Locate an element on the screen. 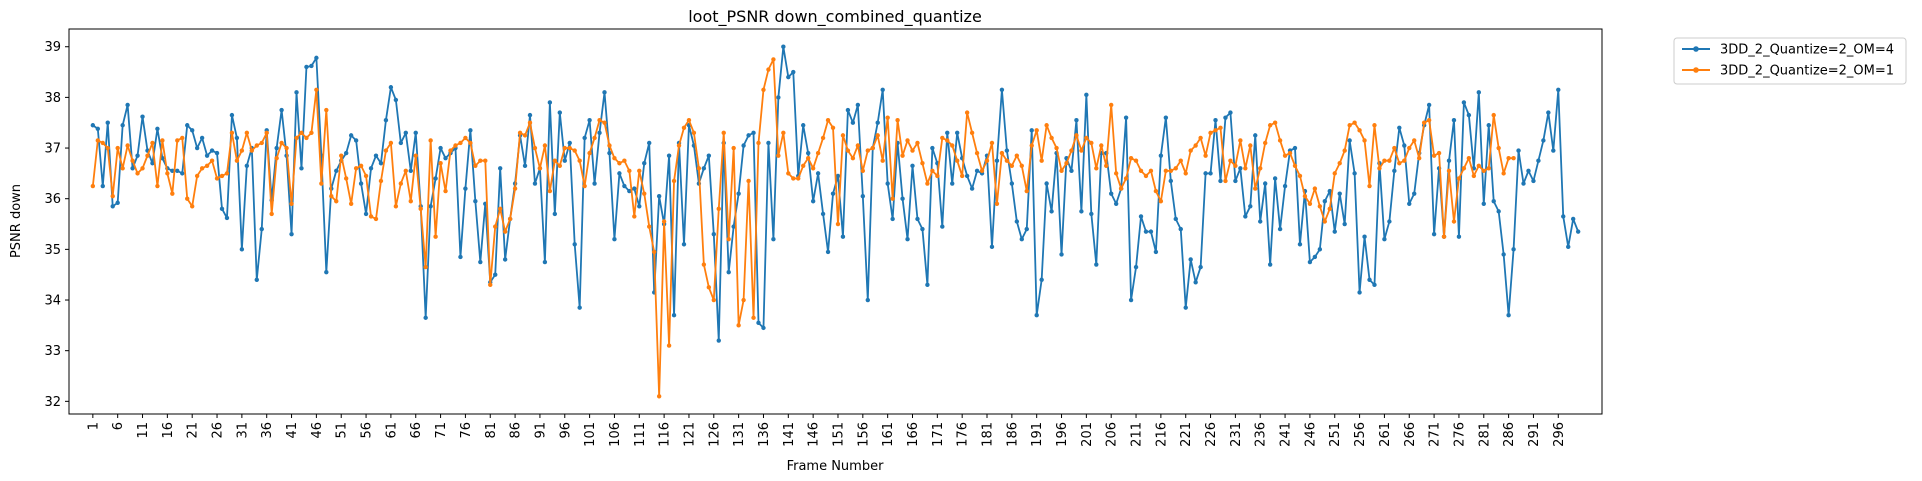 The height and width of the screenshot is (481, 1922). x-tick-label: 116 is located at coordinates (665, 434).